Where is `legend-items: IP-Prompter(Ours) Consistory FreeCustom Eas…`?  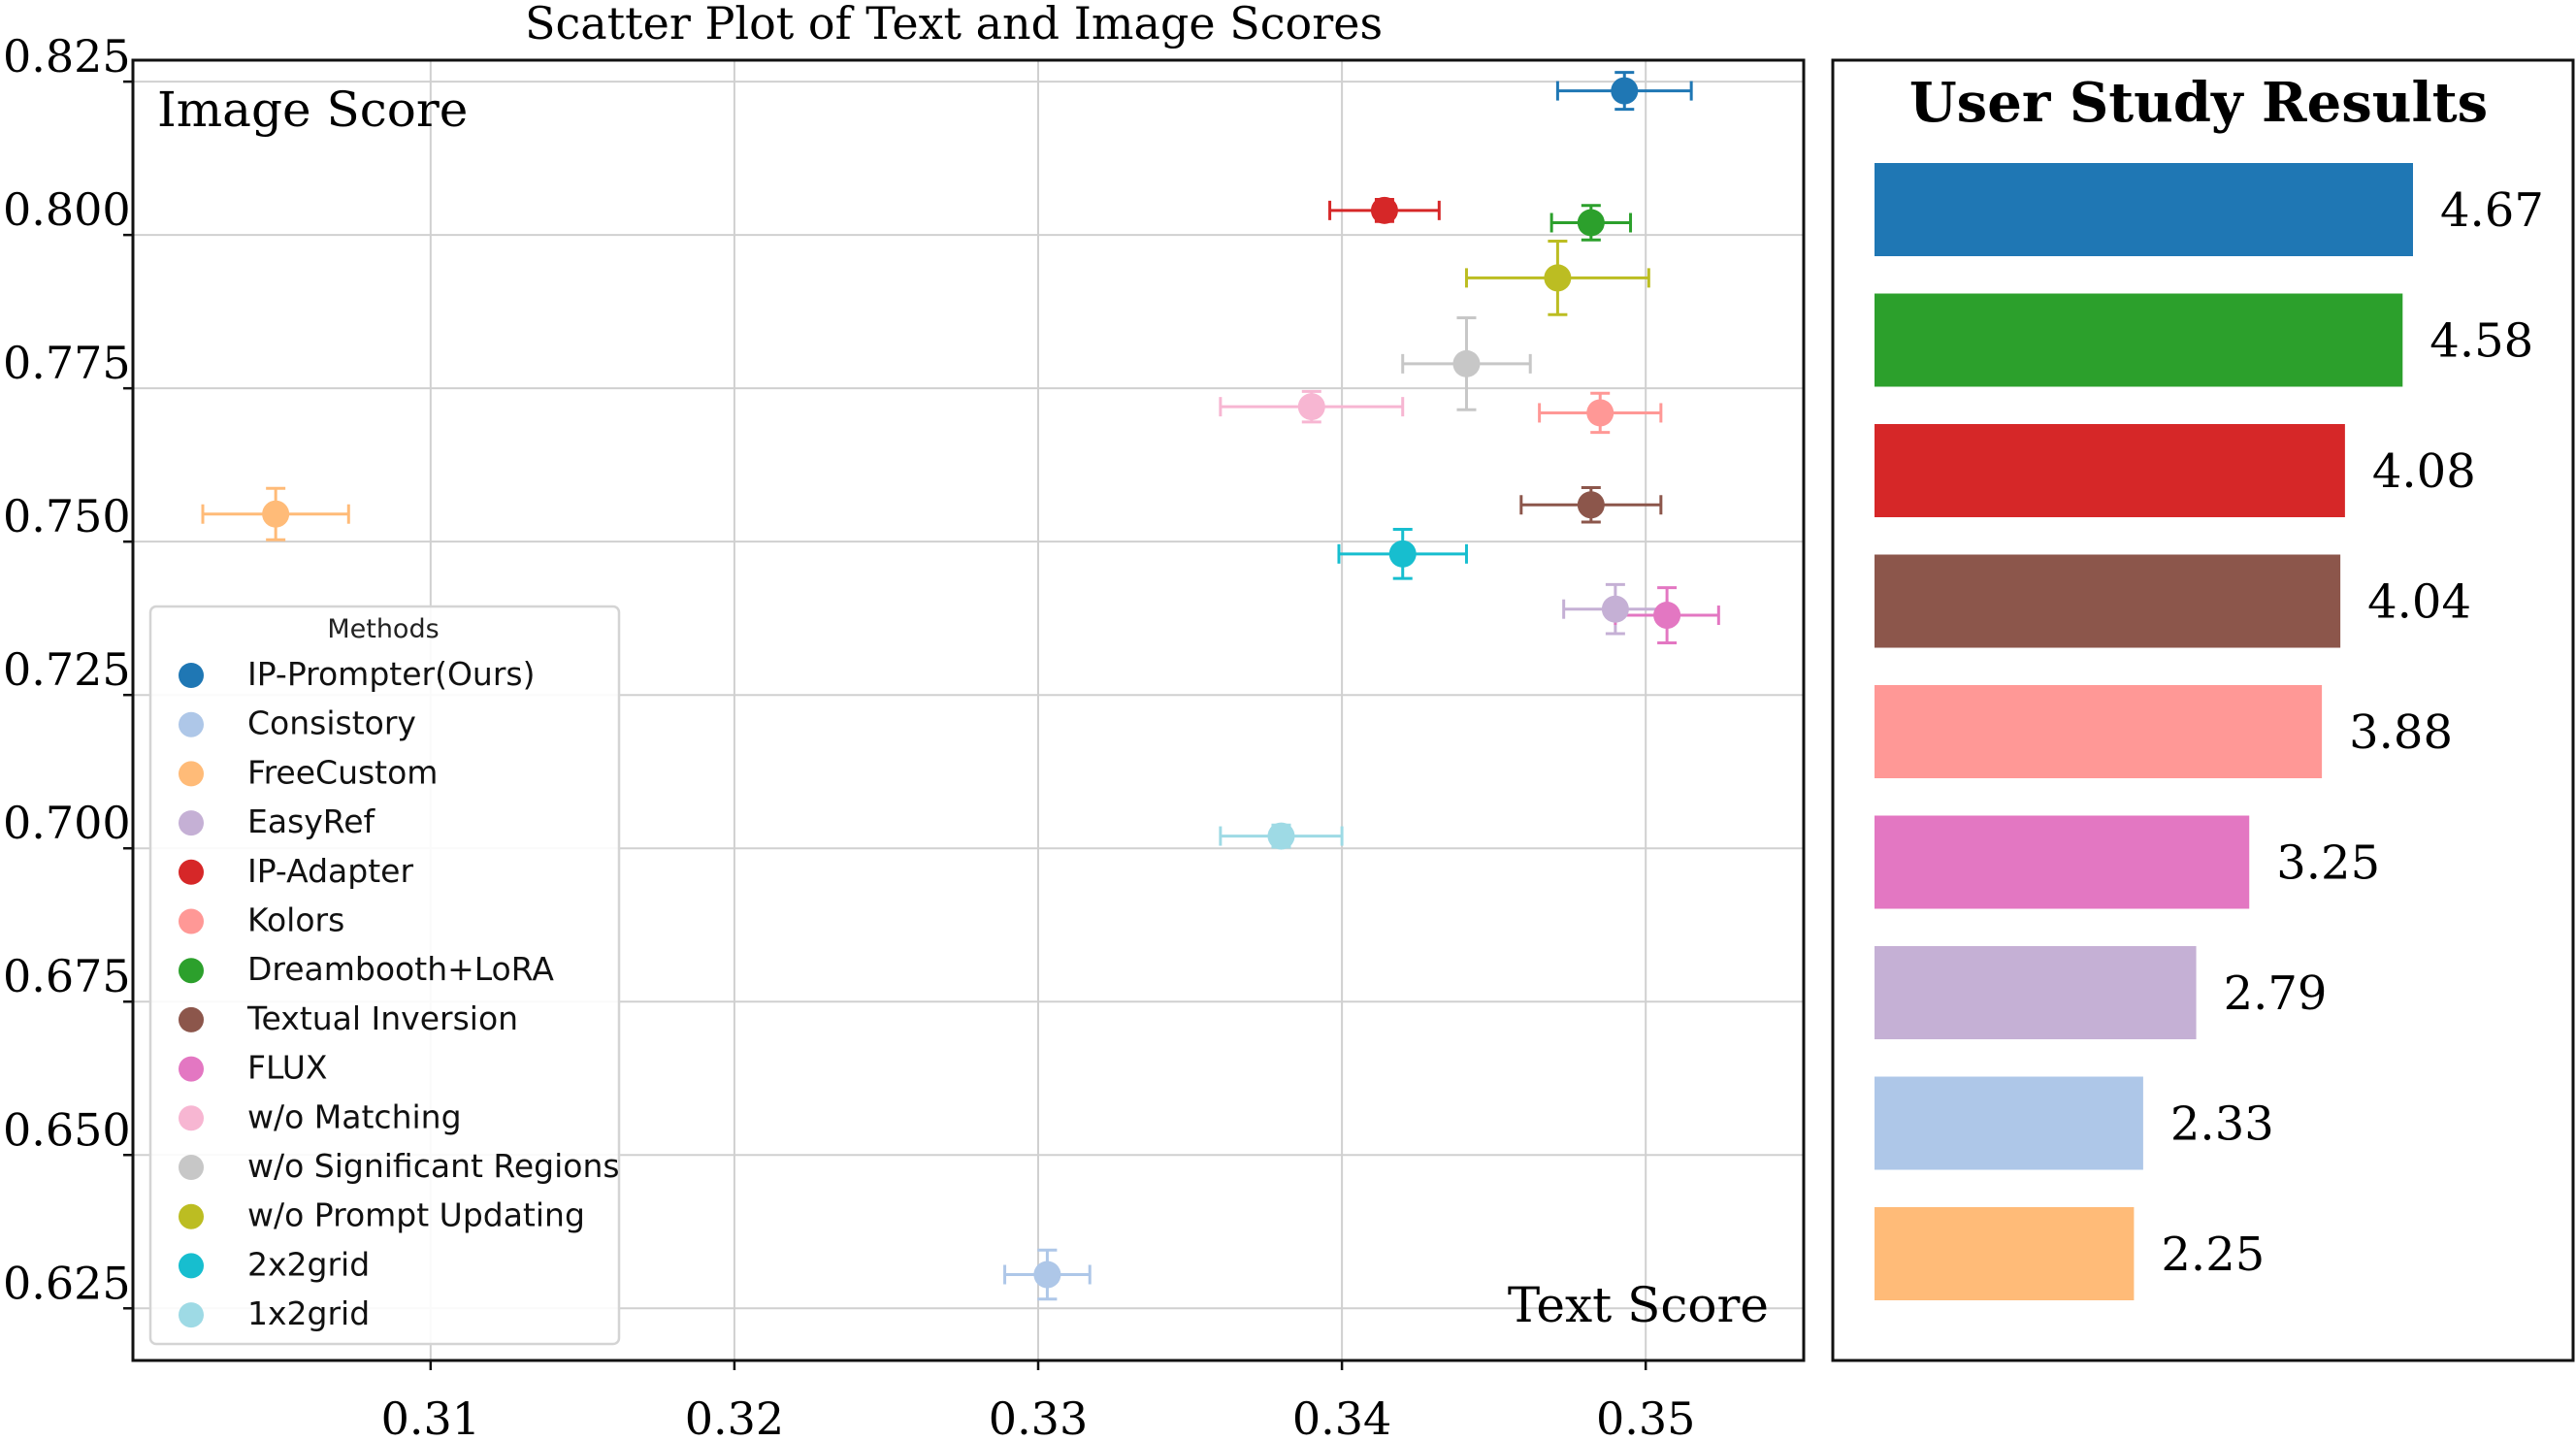 legend-items: IP-Prompter(Ours) Consistory FreeCustom Eas… is located at coordinates (399, 993).